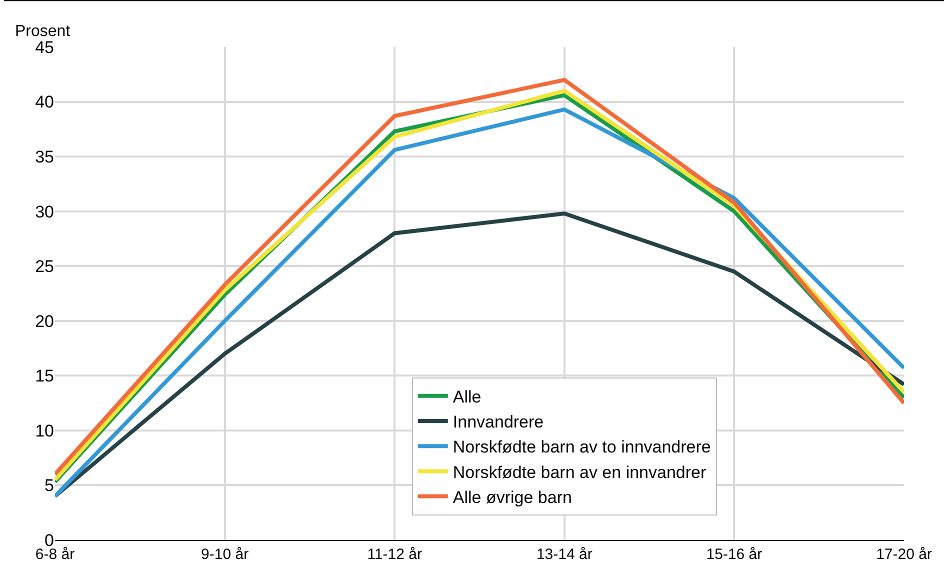 The image size is (944, 565). Describe the element at coordinates (49, 486) in the screenshot. I see `y-tick-label: 5` at that location.